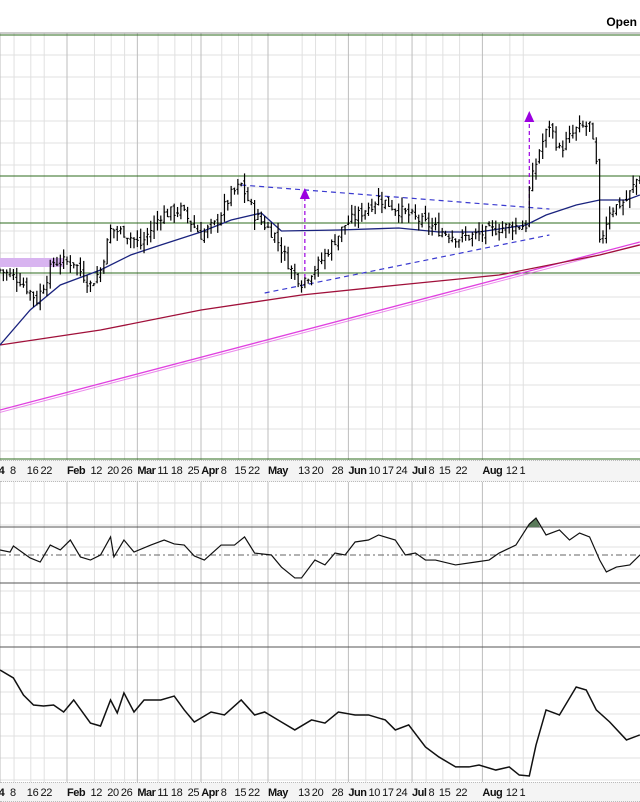 The image size is (640, 802). Describe the element at coordinates (357, 471) in the screenshot. I see `x-tick-label: Jun` at that location.